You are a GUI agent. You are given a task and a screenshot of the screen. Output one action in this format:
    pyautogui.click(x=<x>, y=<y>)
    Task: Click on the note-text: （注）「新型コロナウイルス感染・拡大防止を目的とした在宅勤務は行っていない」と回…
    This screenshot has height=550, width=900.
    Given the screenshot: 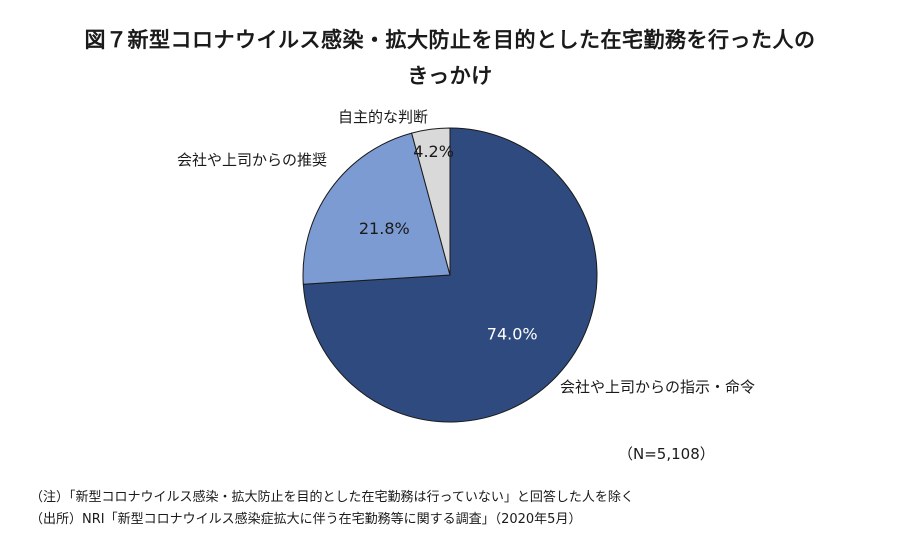 What is the action you would take?
    pyautogui.click(x=332, y=497)
    